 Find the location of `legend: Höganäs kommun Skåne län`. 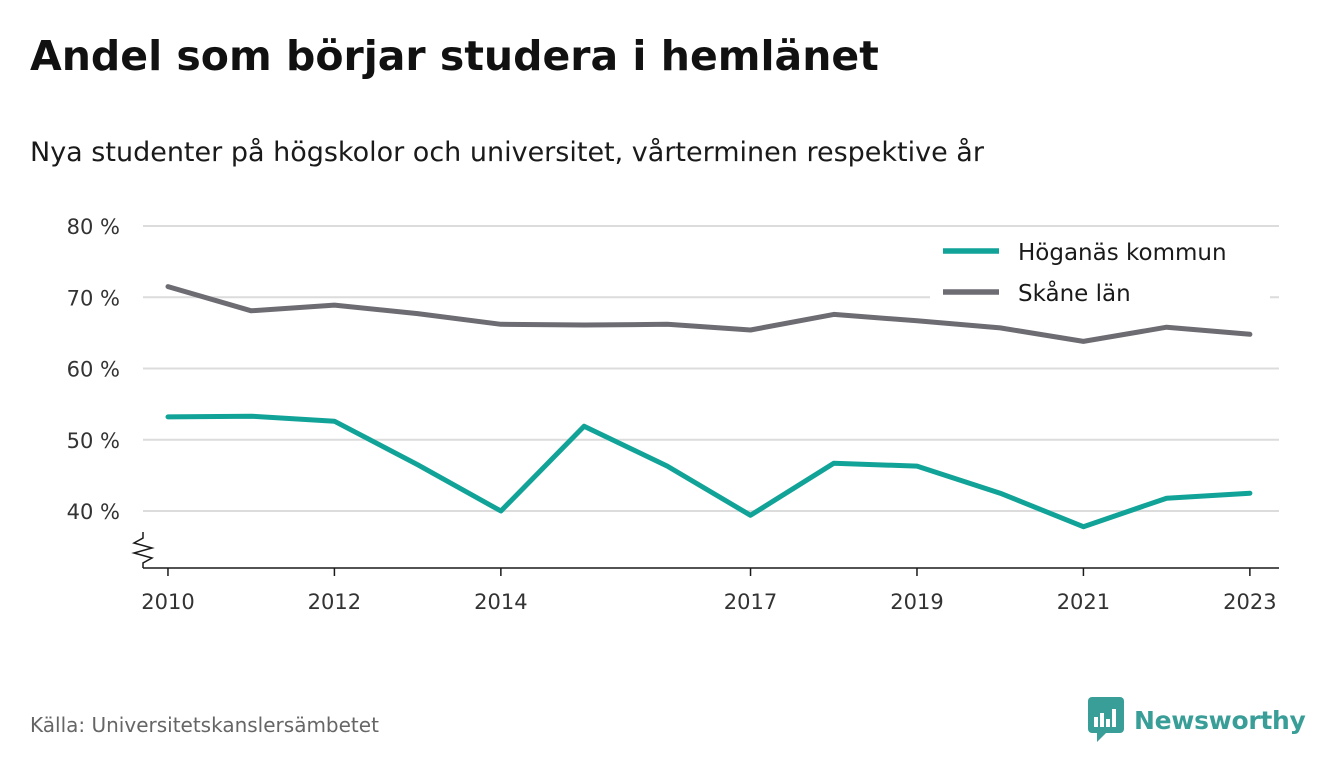

legend: Höganäs kommun Skåne län is located at coordinates (1100, 272).